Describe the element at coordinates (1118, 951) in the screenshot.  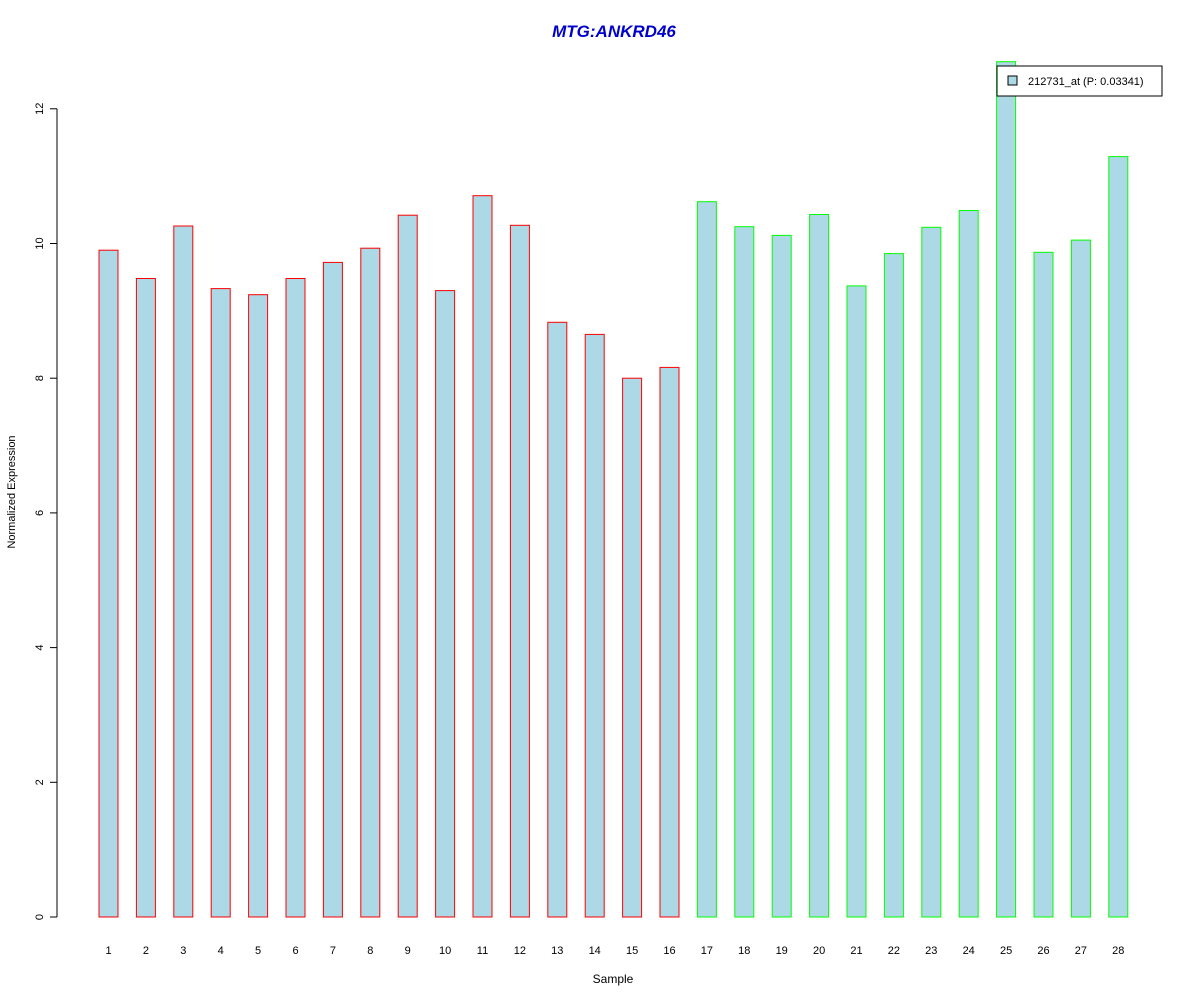
I see `x-tick-label: 28` at that location.